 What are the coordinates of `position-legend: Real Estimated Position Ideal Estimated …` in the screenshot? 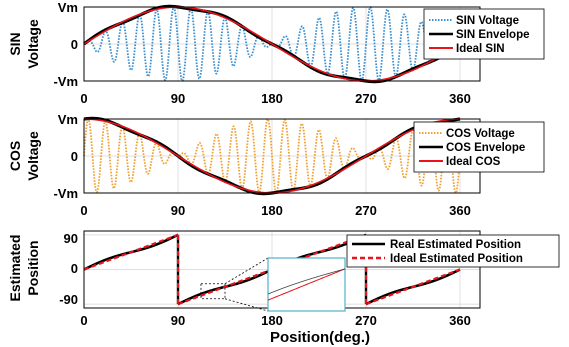 It's located at (453, 251).